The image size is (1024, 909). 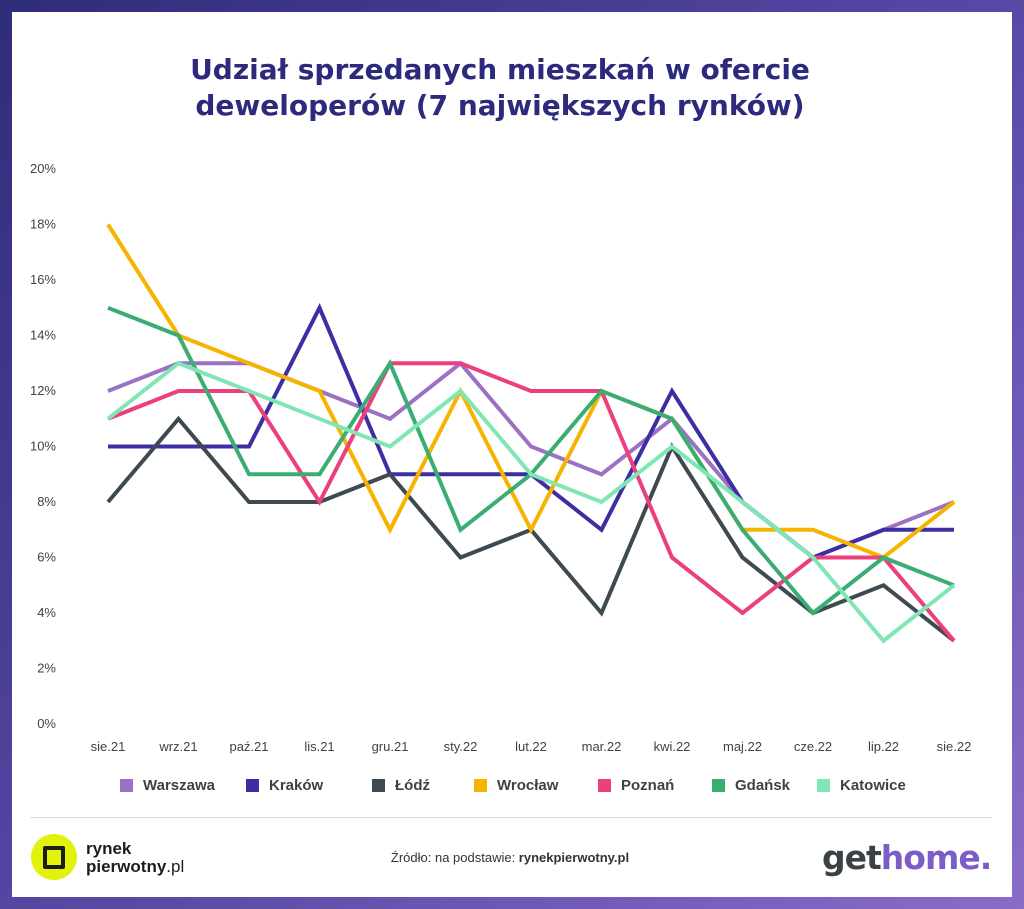 I want to click on legend-label: Warszawa, so click(x=179, y=785).